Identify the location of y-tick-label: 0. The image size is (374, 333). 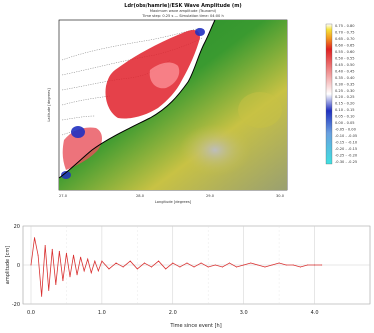
(18, 266).